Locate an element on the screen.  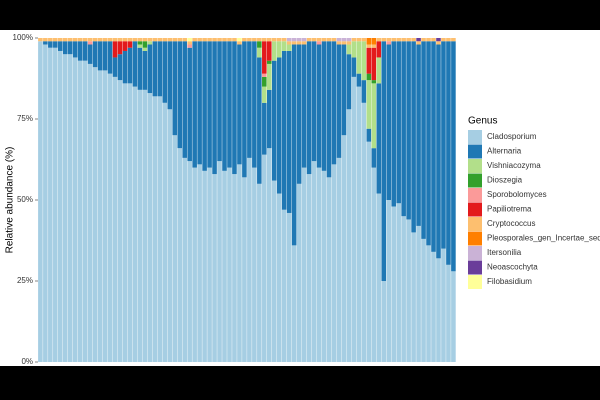
y-tick-label: 75% is located at coordinates (25, 118).